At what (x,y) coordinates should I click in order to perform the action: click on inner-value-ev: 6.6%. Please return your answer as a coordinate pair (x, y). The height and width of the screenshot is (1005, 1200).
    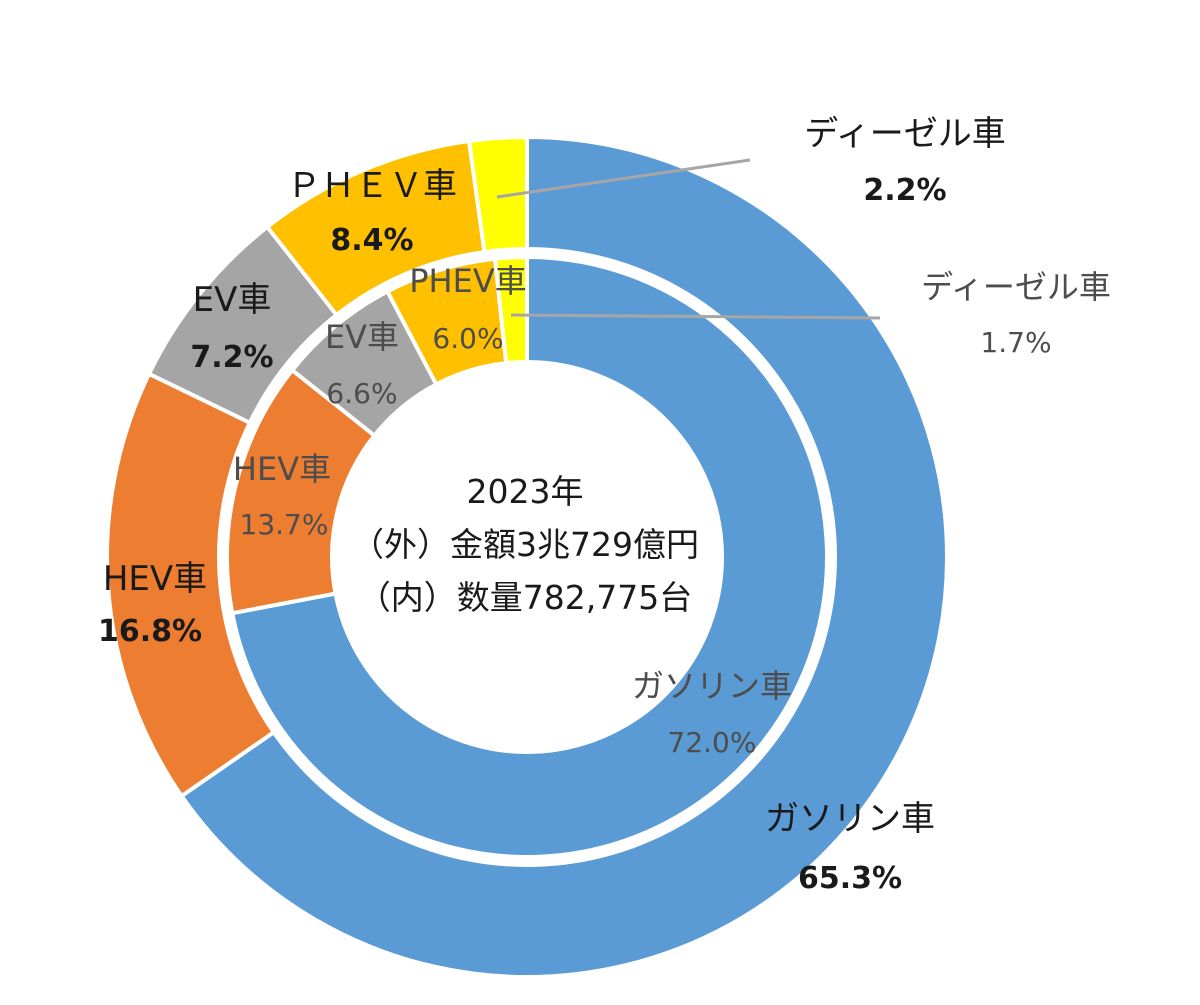
    Looking at the image, I should click on (361, 393).